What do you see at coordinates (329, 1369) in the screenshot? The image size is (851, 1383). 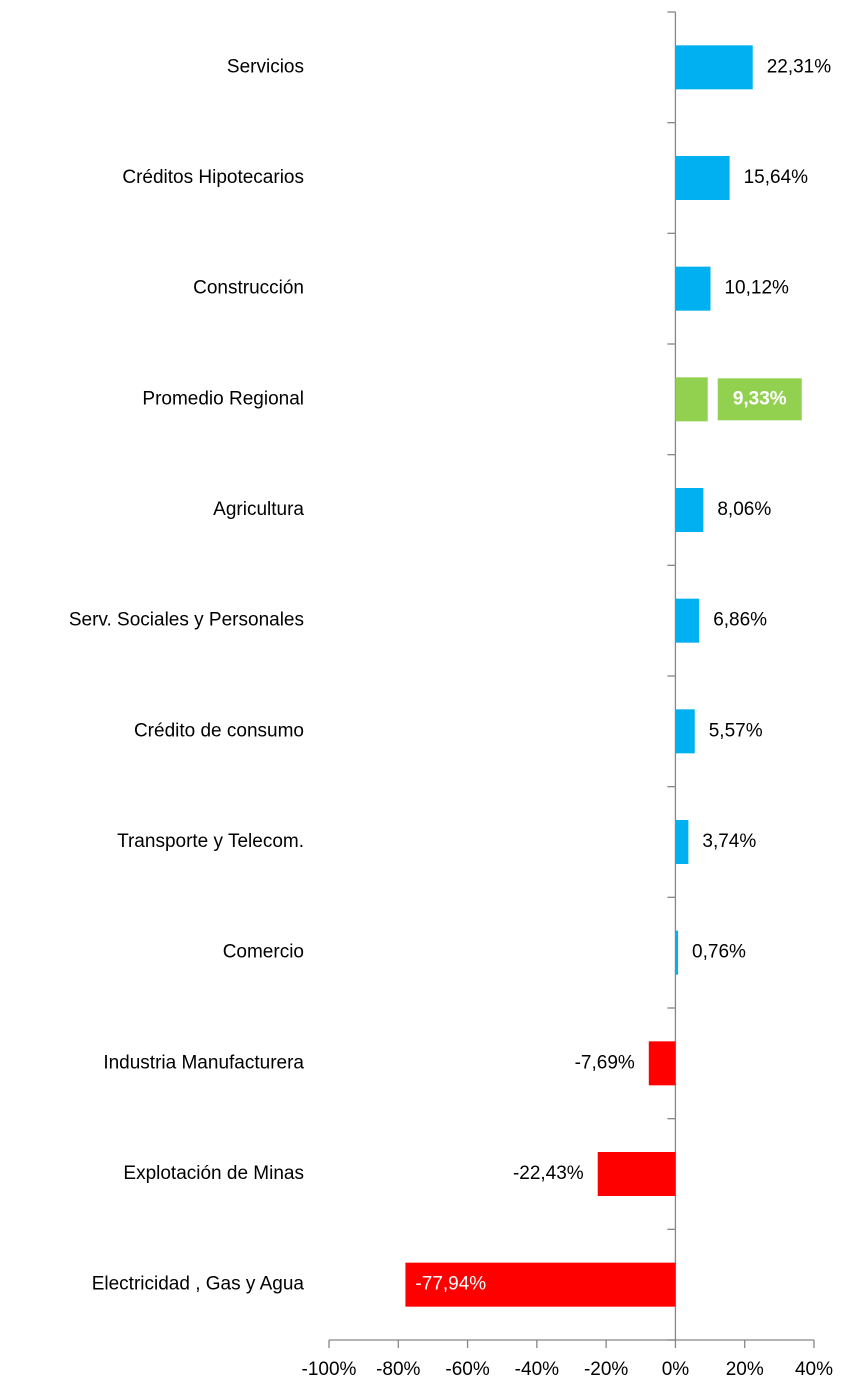 I see `x-tick-label: -100%` at bounding box center [329, 1369].